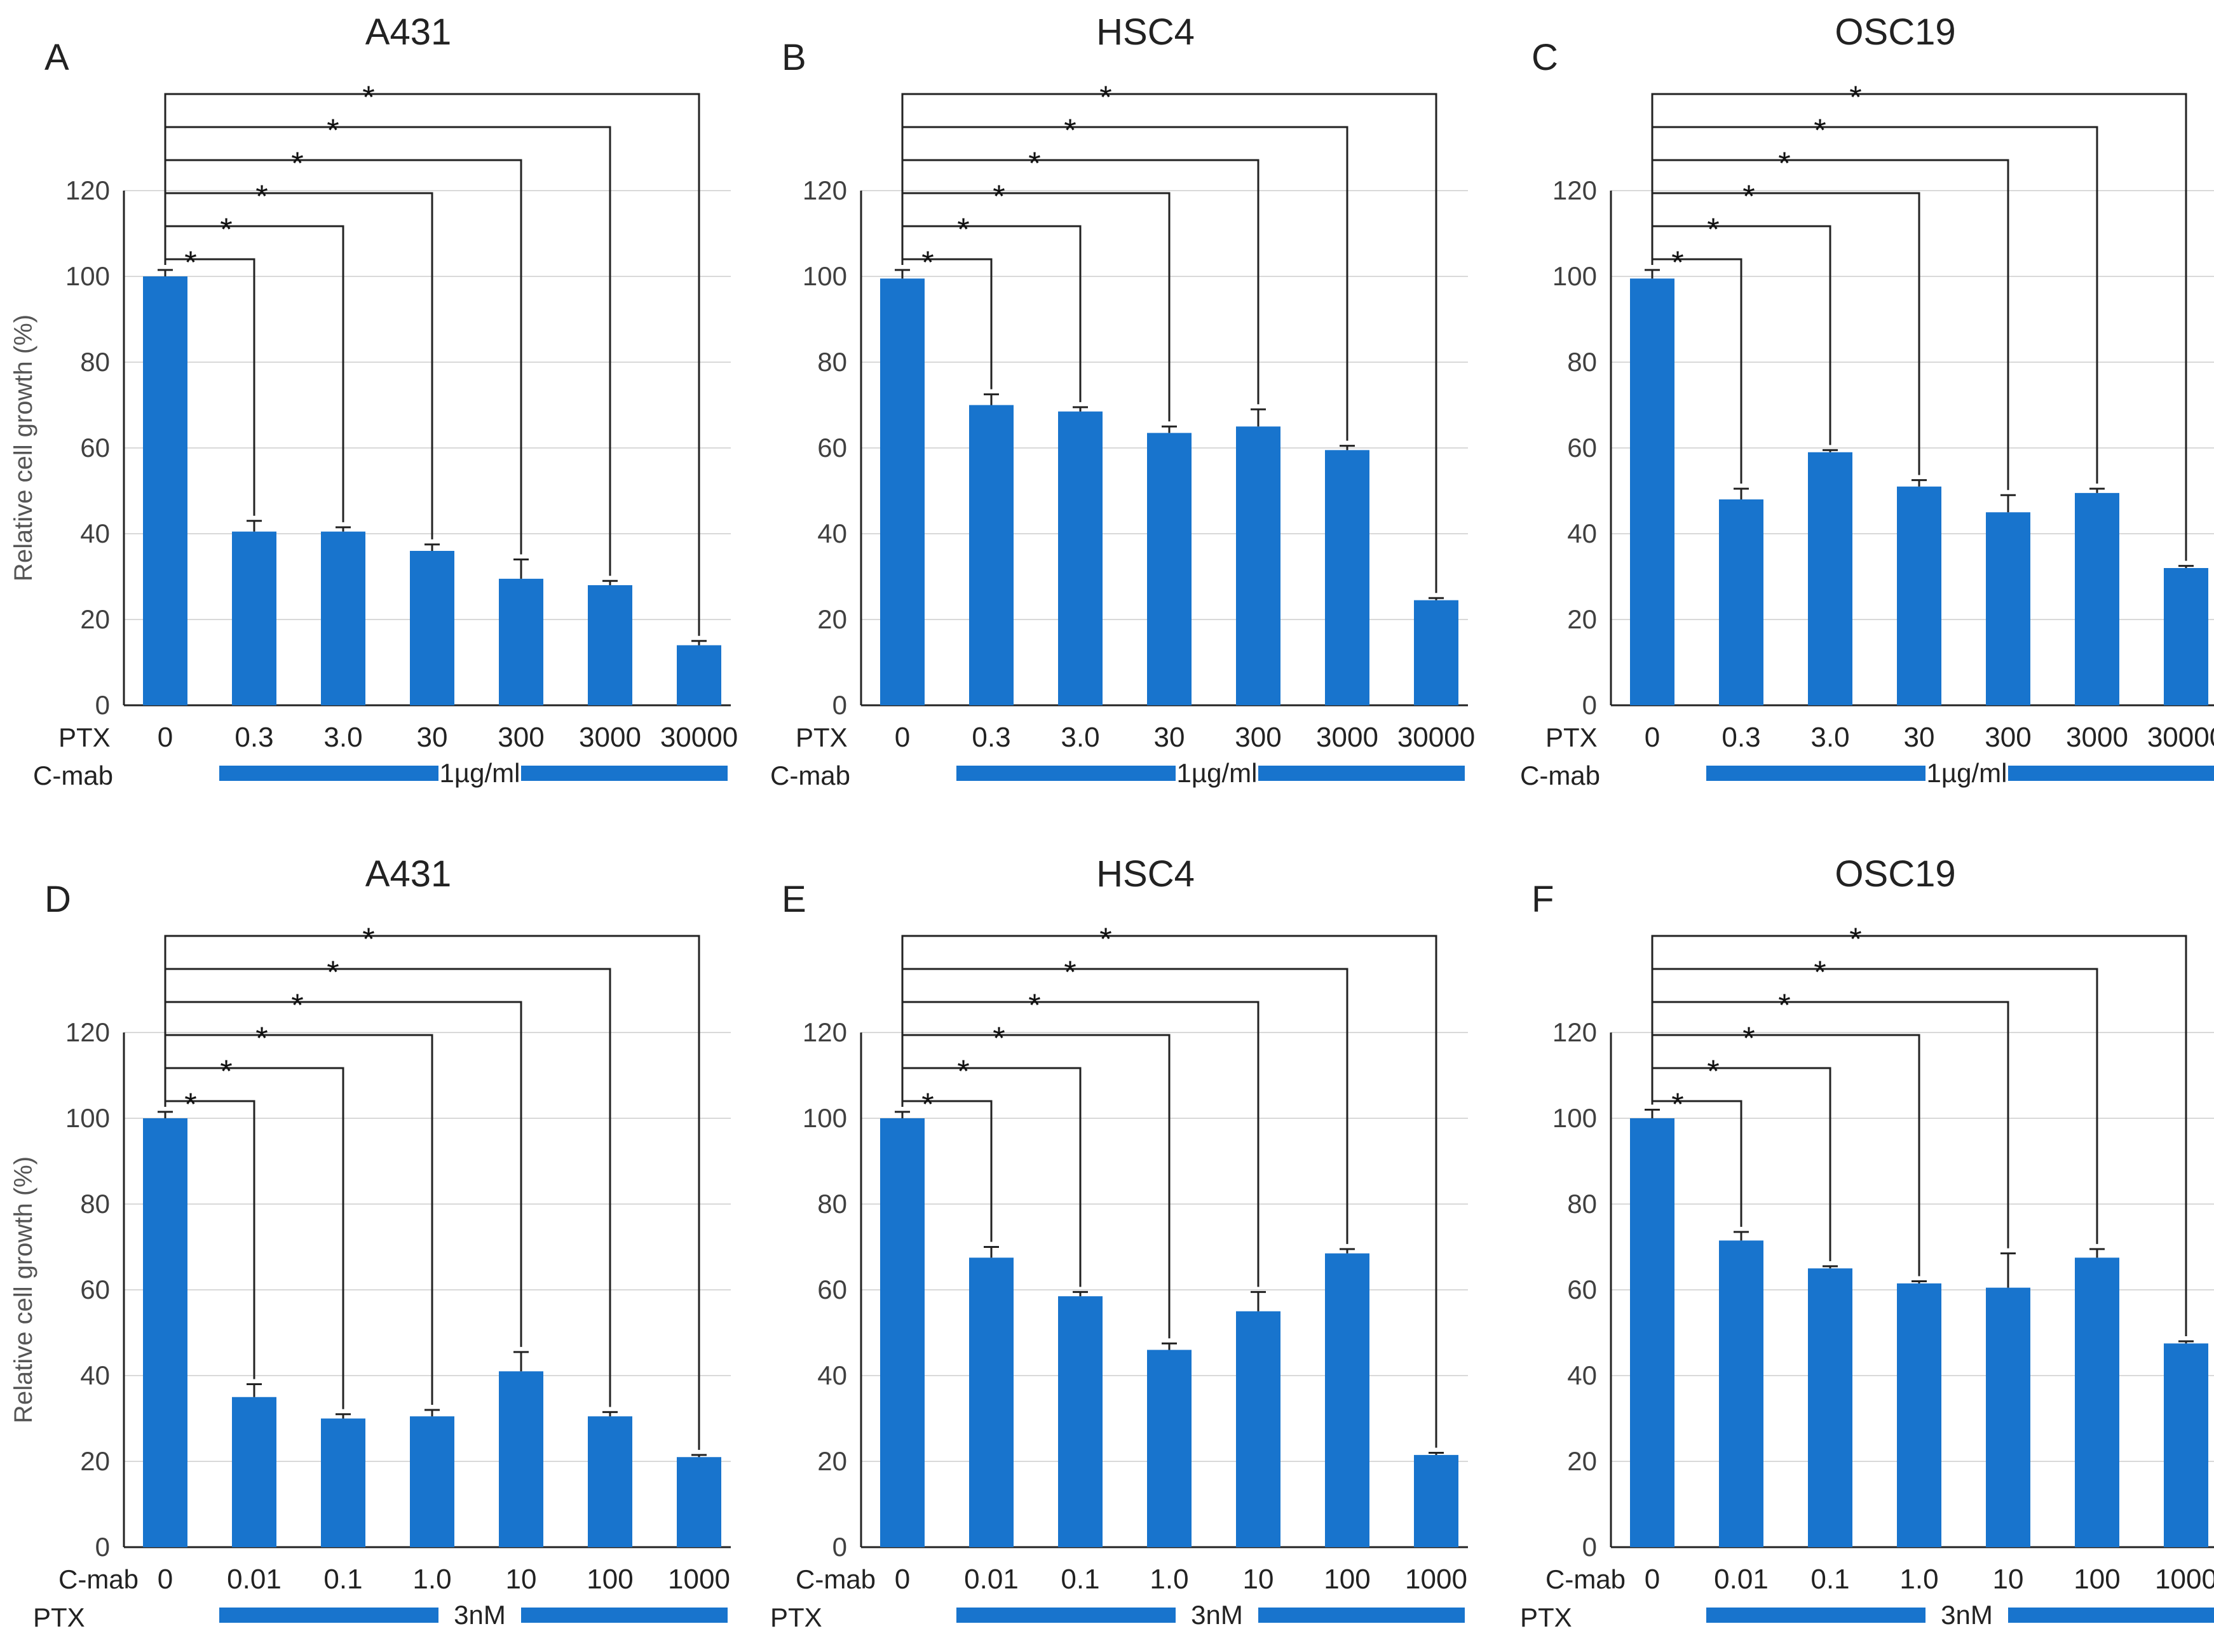 This screenshot has height=1652, width=2214. Describe the element at coordinates (408, 874) in the screenshot. I see `panel-title: A431` at that location.